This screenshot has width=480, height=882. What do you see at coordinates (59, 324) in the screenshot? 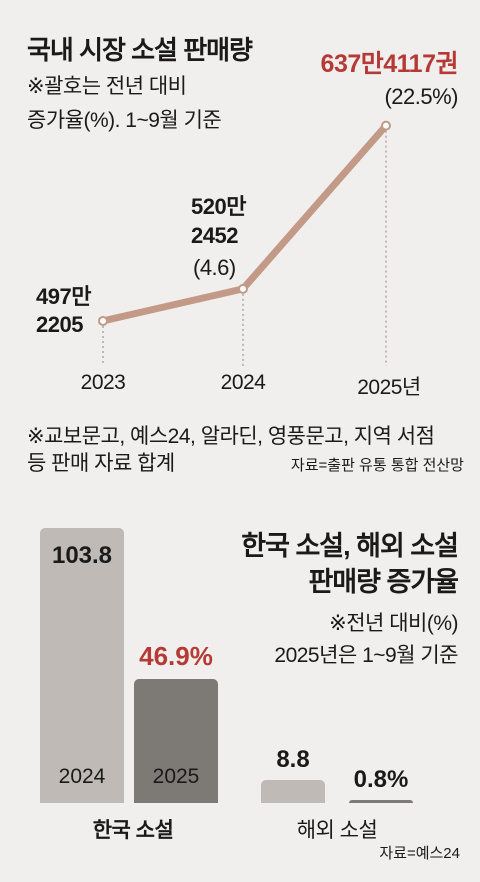
I see `point-label-2023-line2: 2205` at bounding box center [59, 324].